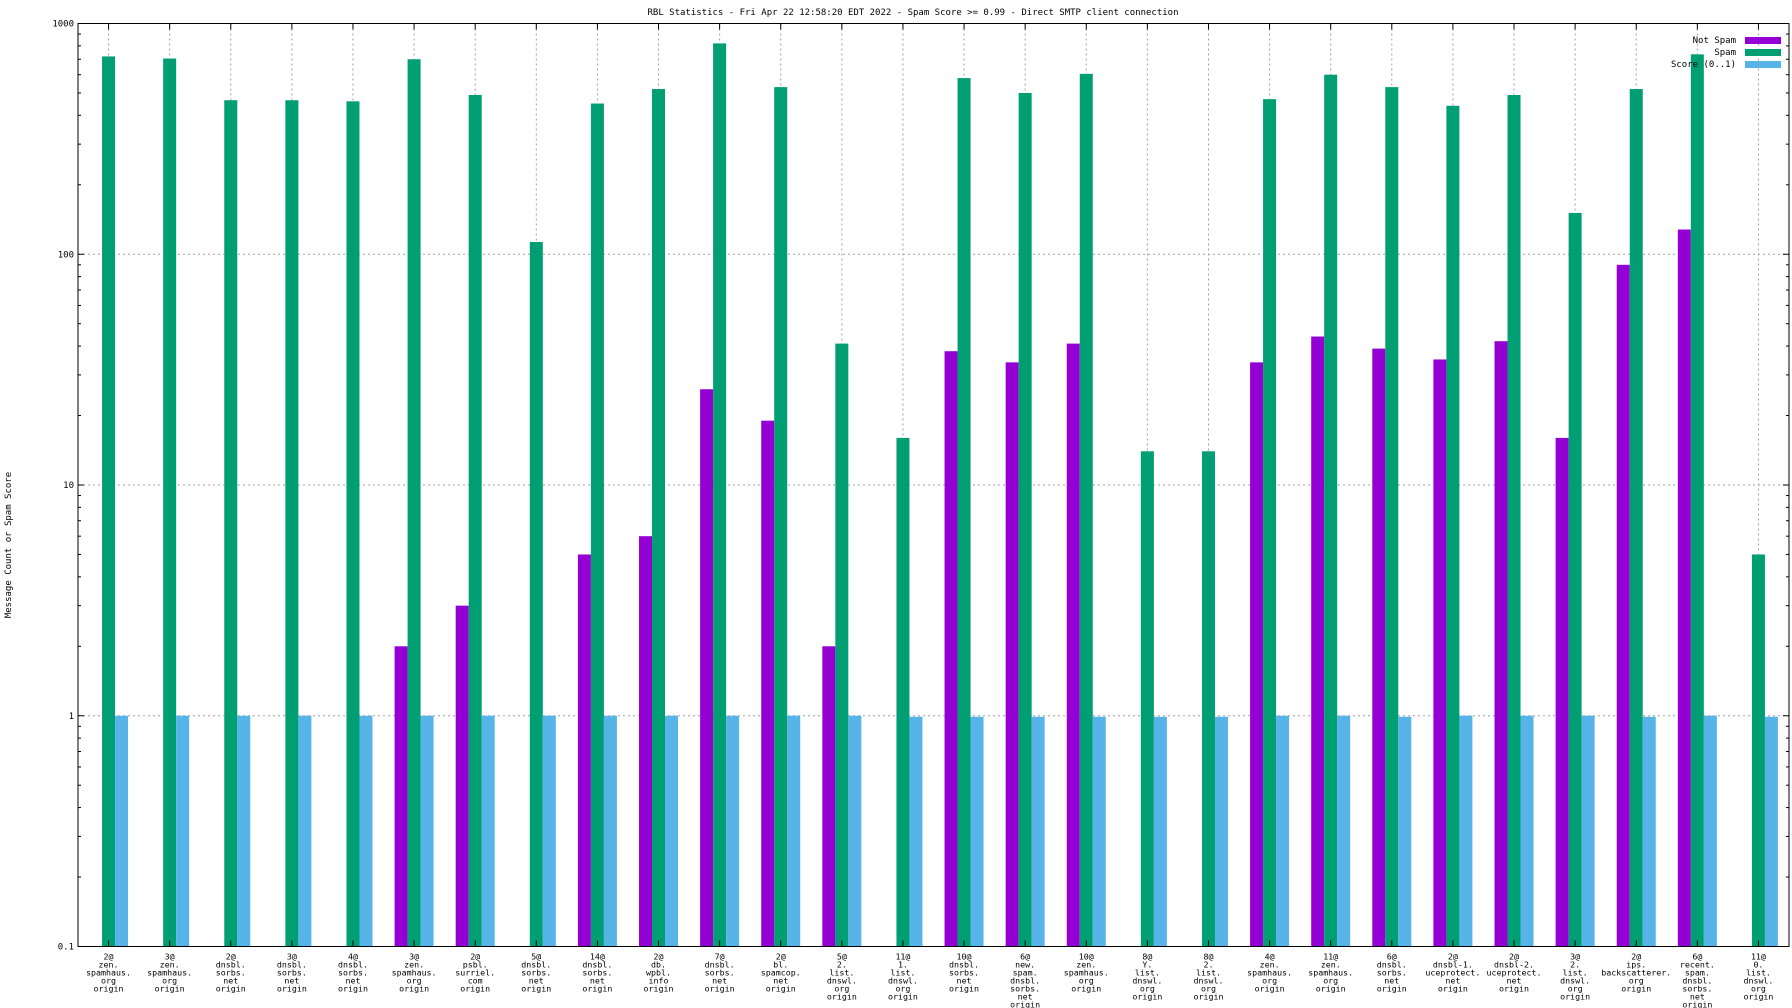  What do you see at coordinates (659, 973) in the screenshot?
I see `x-tick-label: 2@ db. wpbl. info origin` at bounding box center [659, 973].